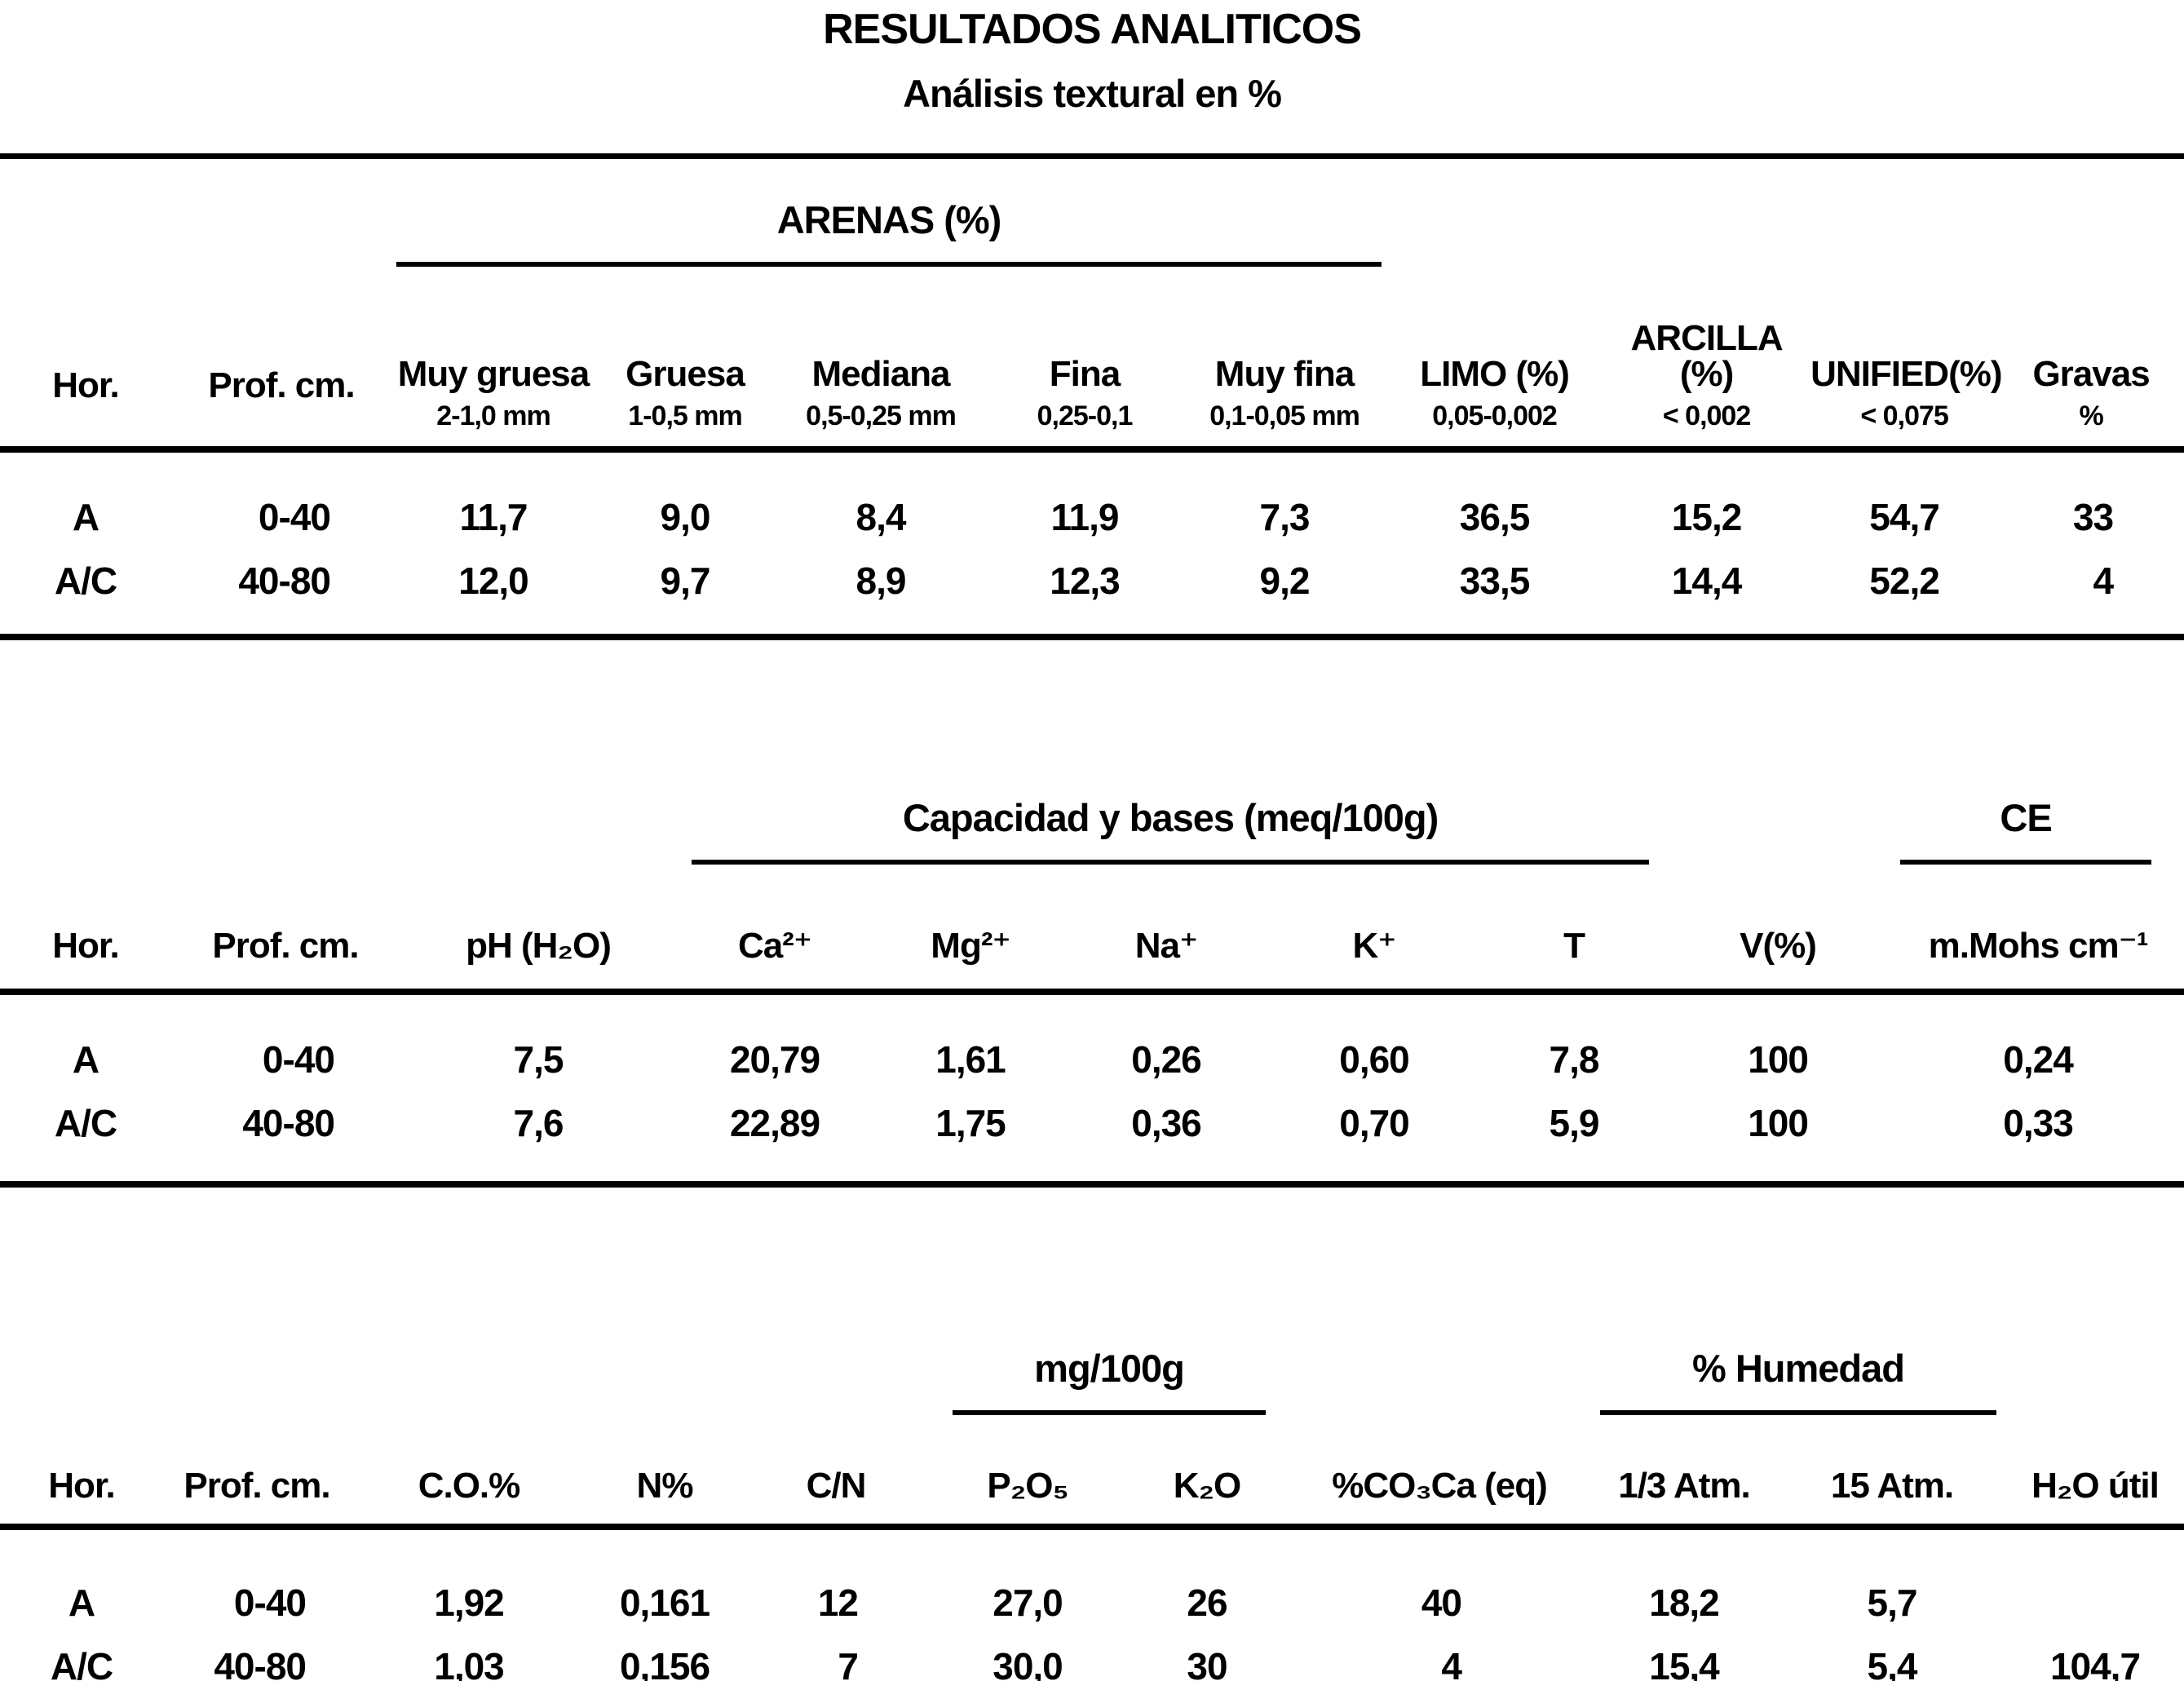 The height and width of the screenshot is (1681, 2184). I want to click on group-header-row: mg/100g % Humedad, so click(1092, 1376).